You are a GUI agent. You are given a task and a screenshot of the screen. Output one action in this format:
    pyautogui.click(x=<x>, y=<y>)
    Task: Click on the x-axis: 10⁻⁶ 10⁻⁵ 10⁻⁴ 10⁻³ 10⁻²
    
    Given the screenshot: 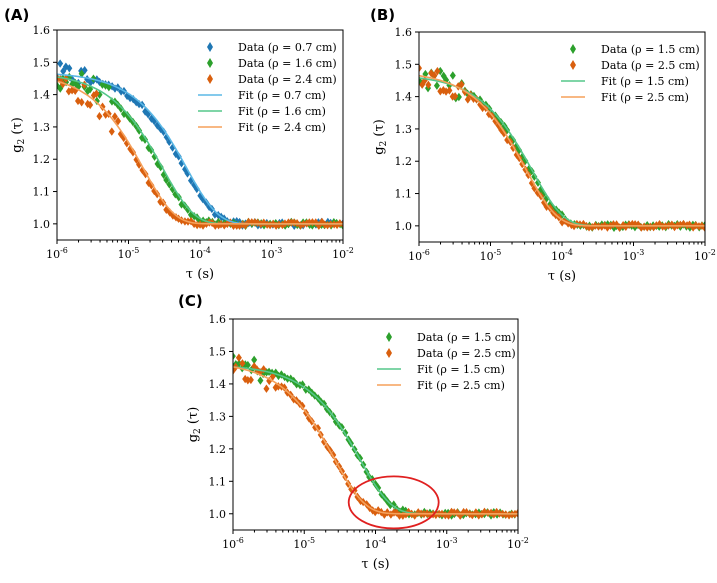 What is the action you would take?
    pyautogui.click(x=200, y=250)
    